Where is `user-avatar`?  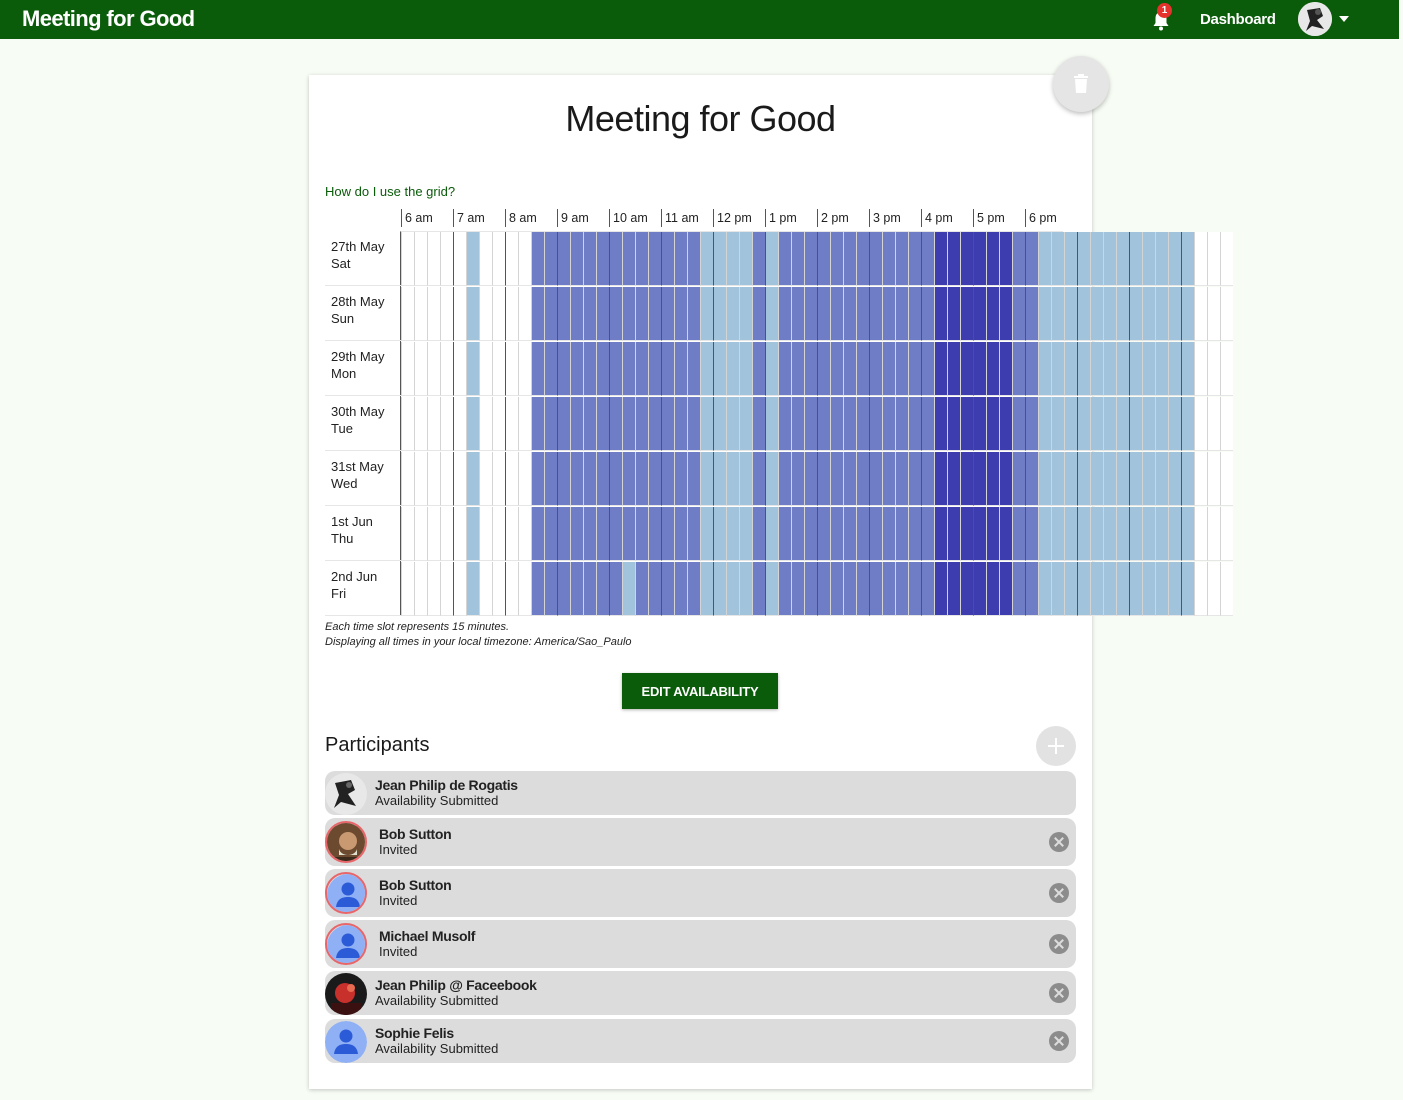 user-avatar is located at coordinates (1315, 19).